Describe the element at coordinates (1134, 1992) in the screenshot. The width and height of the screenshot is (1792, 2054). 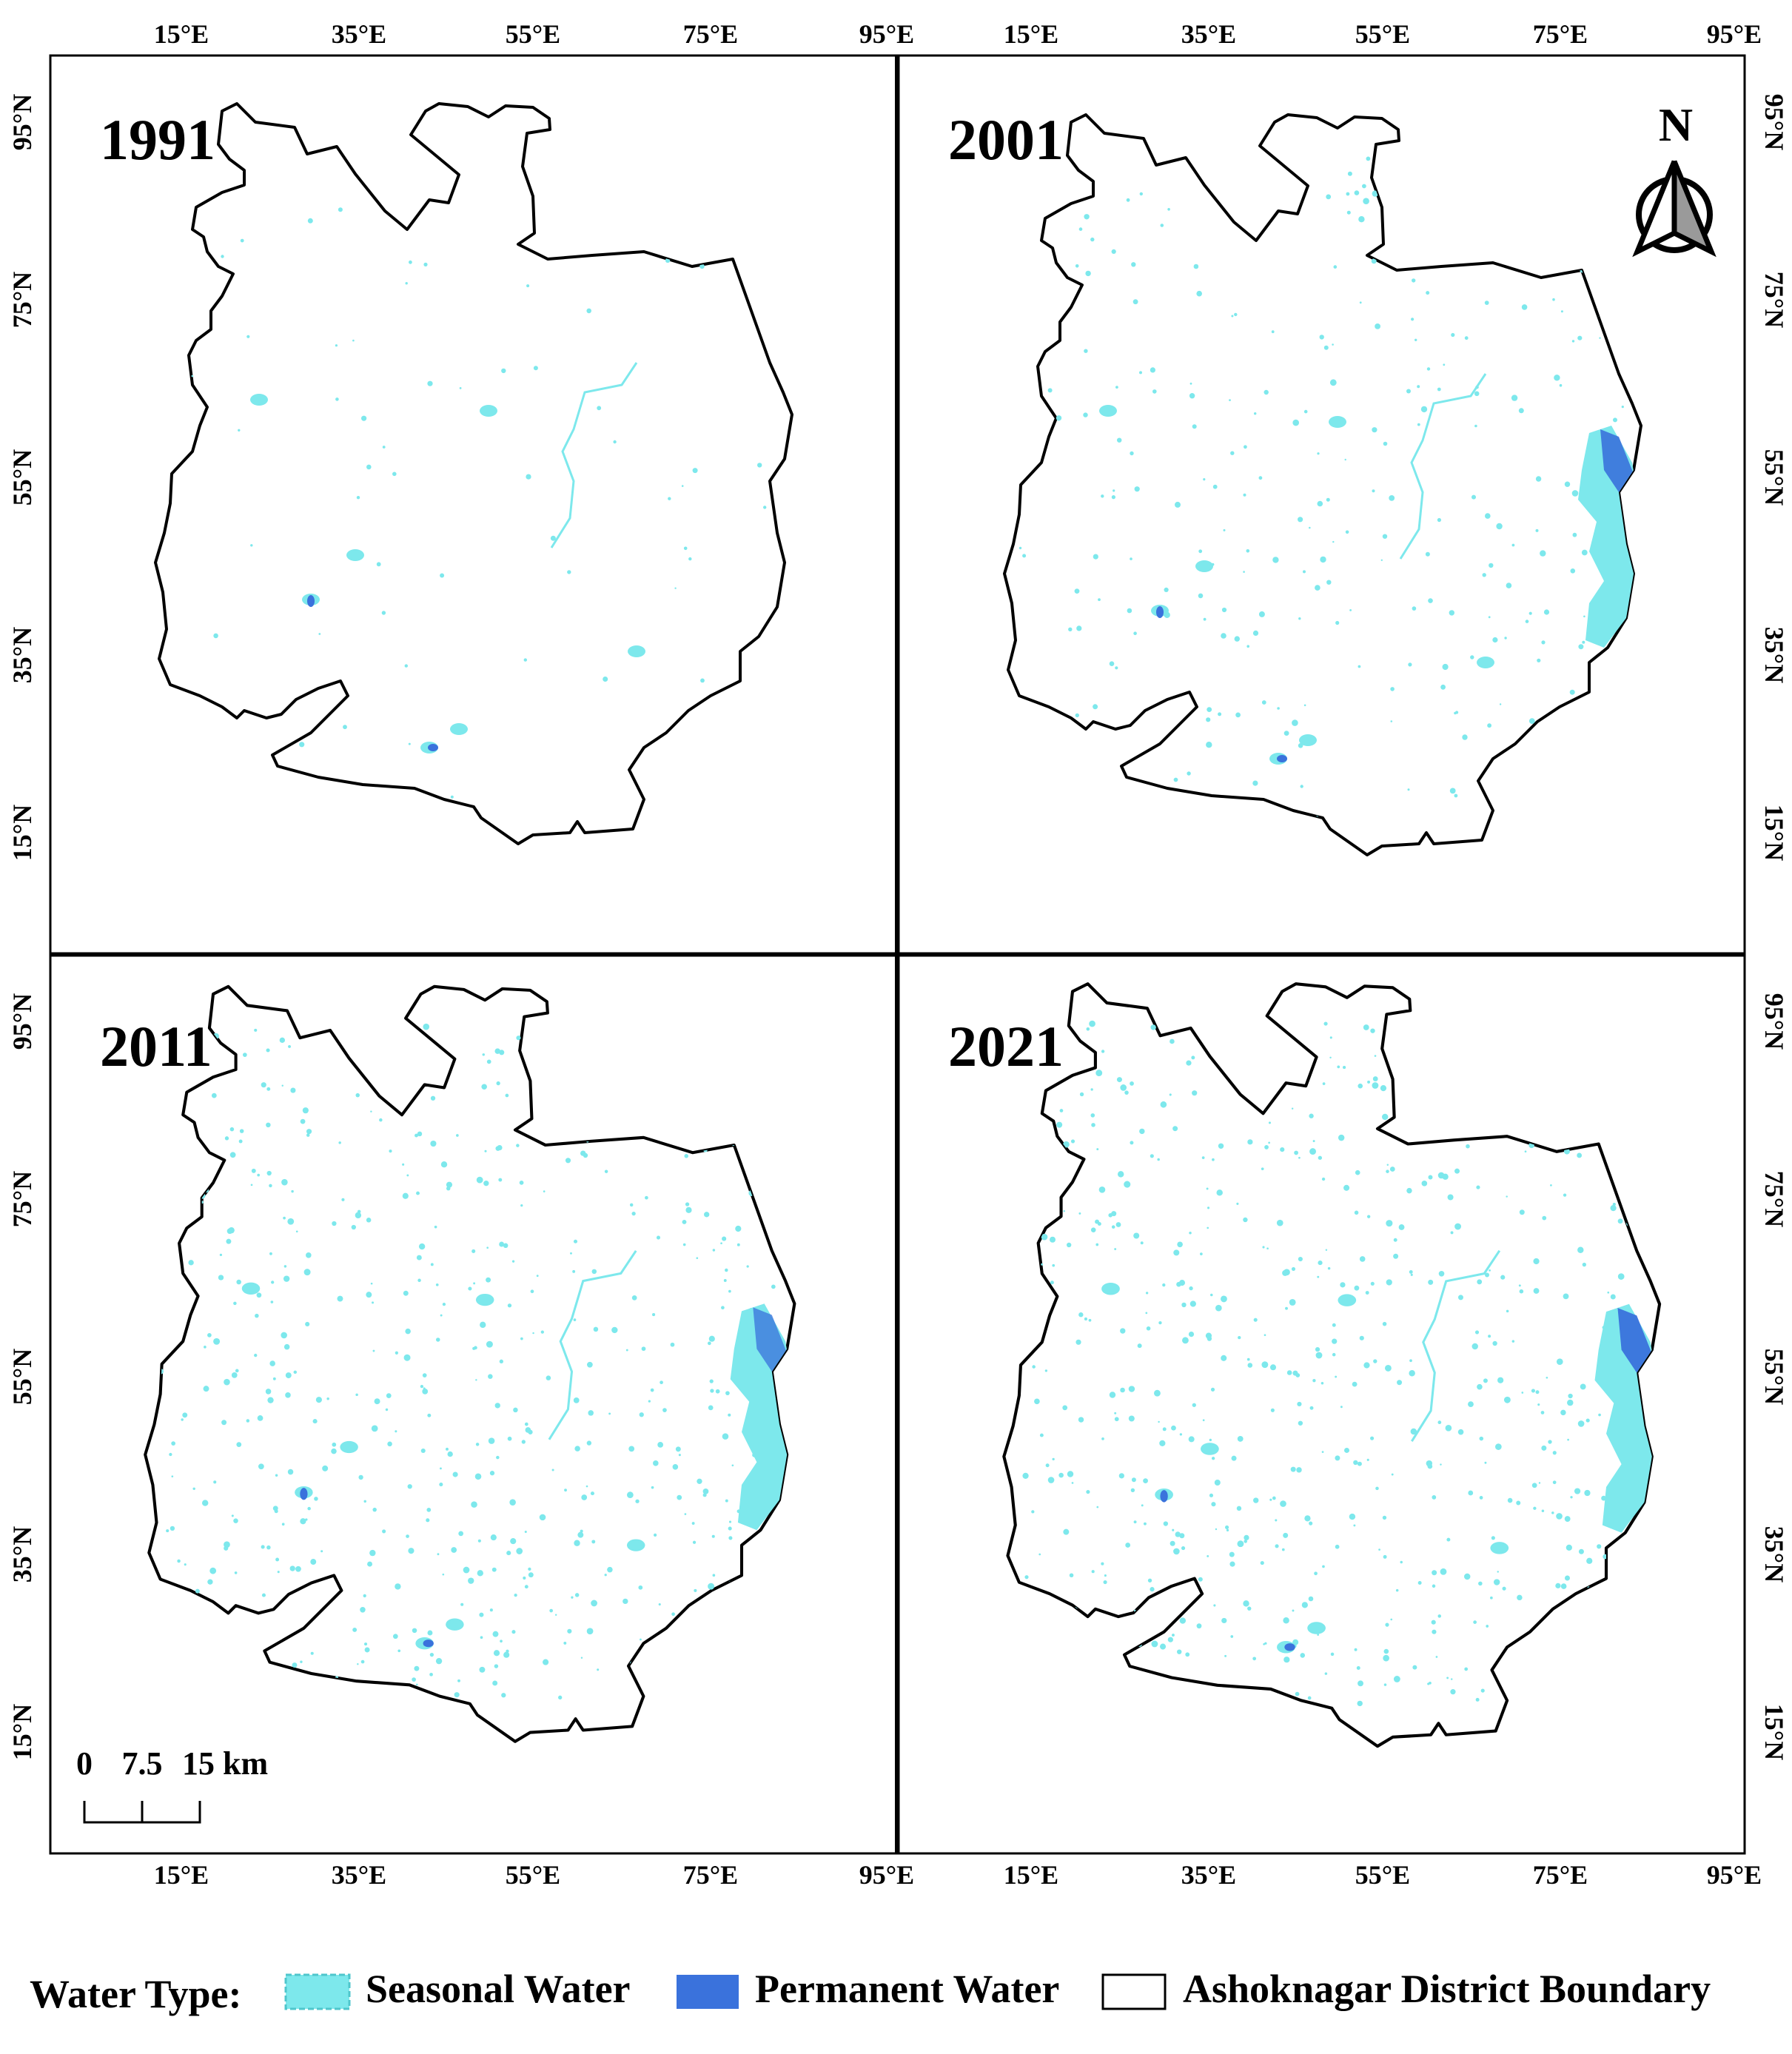
I see `legend-swatch-boundary` at that location.